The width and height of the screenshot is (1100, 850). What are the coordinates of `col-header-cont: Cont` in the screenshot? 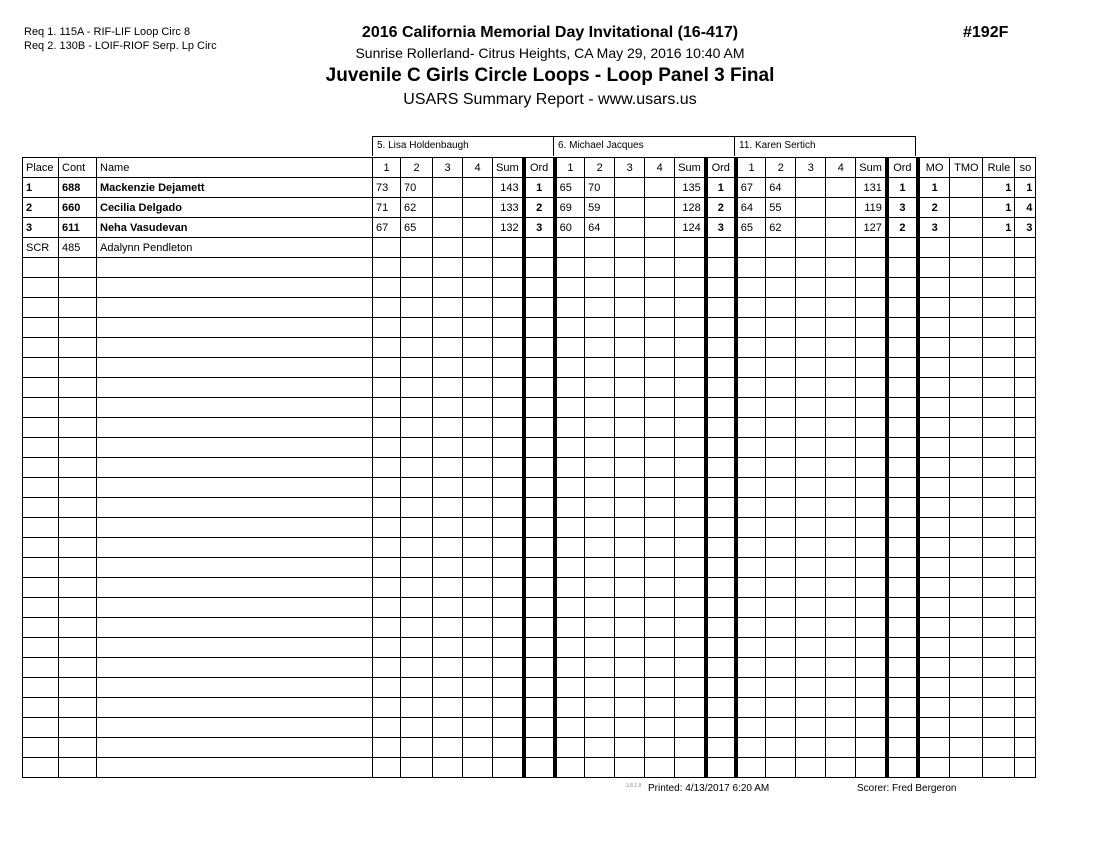 It's located at (77, 167).